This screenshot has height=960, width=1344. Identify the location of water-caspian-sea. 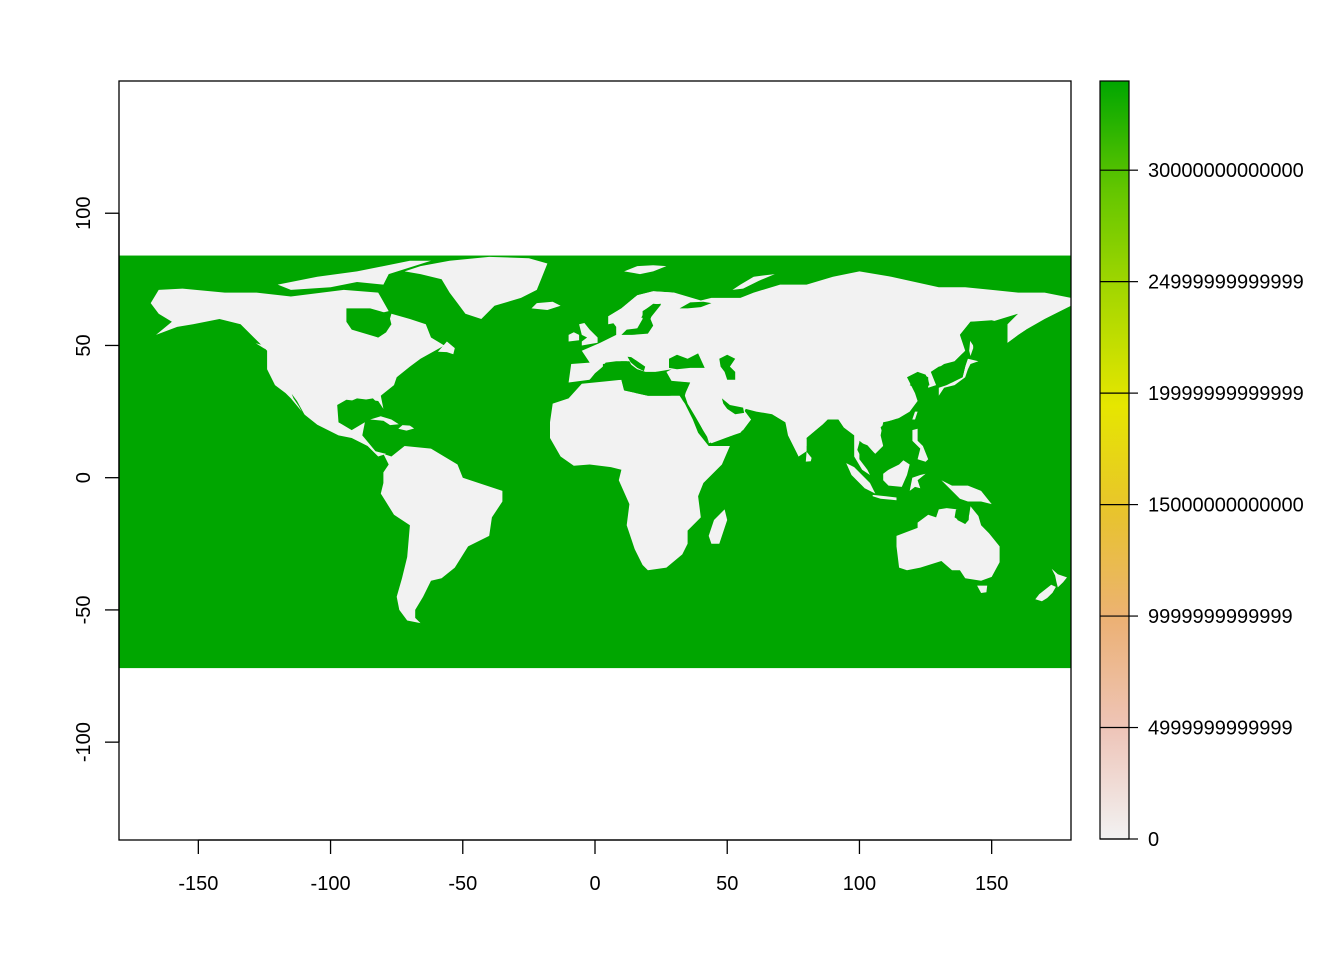
(727, 367).